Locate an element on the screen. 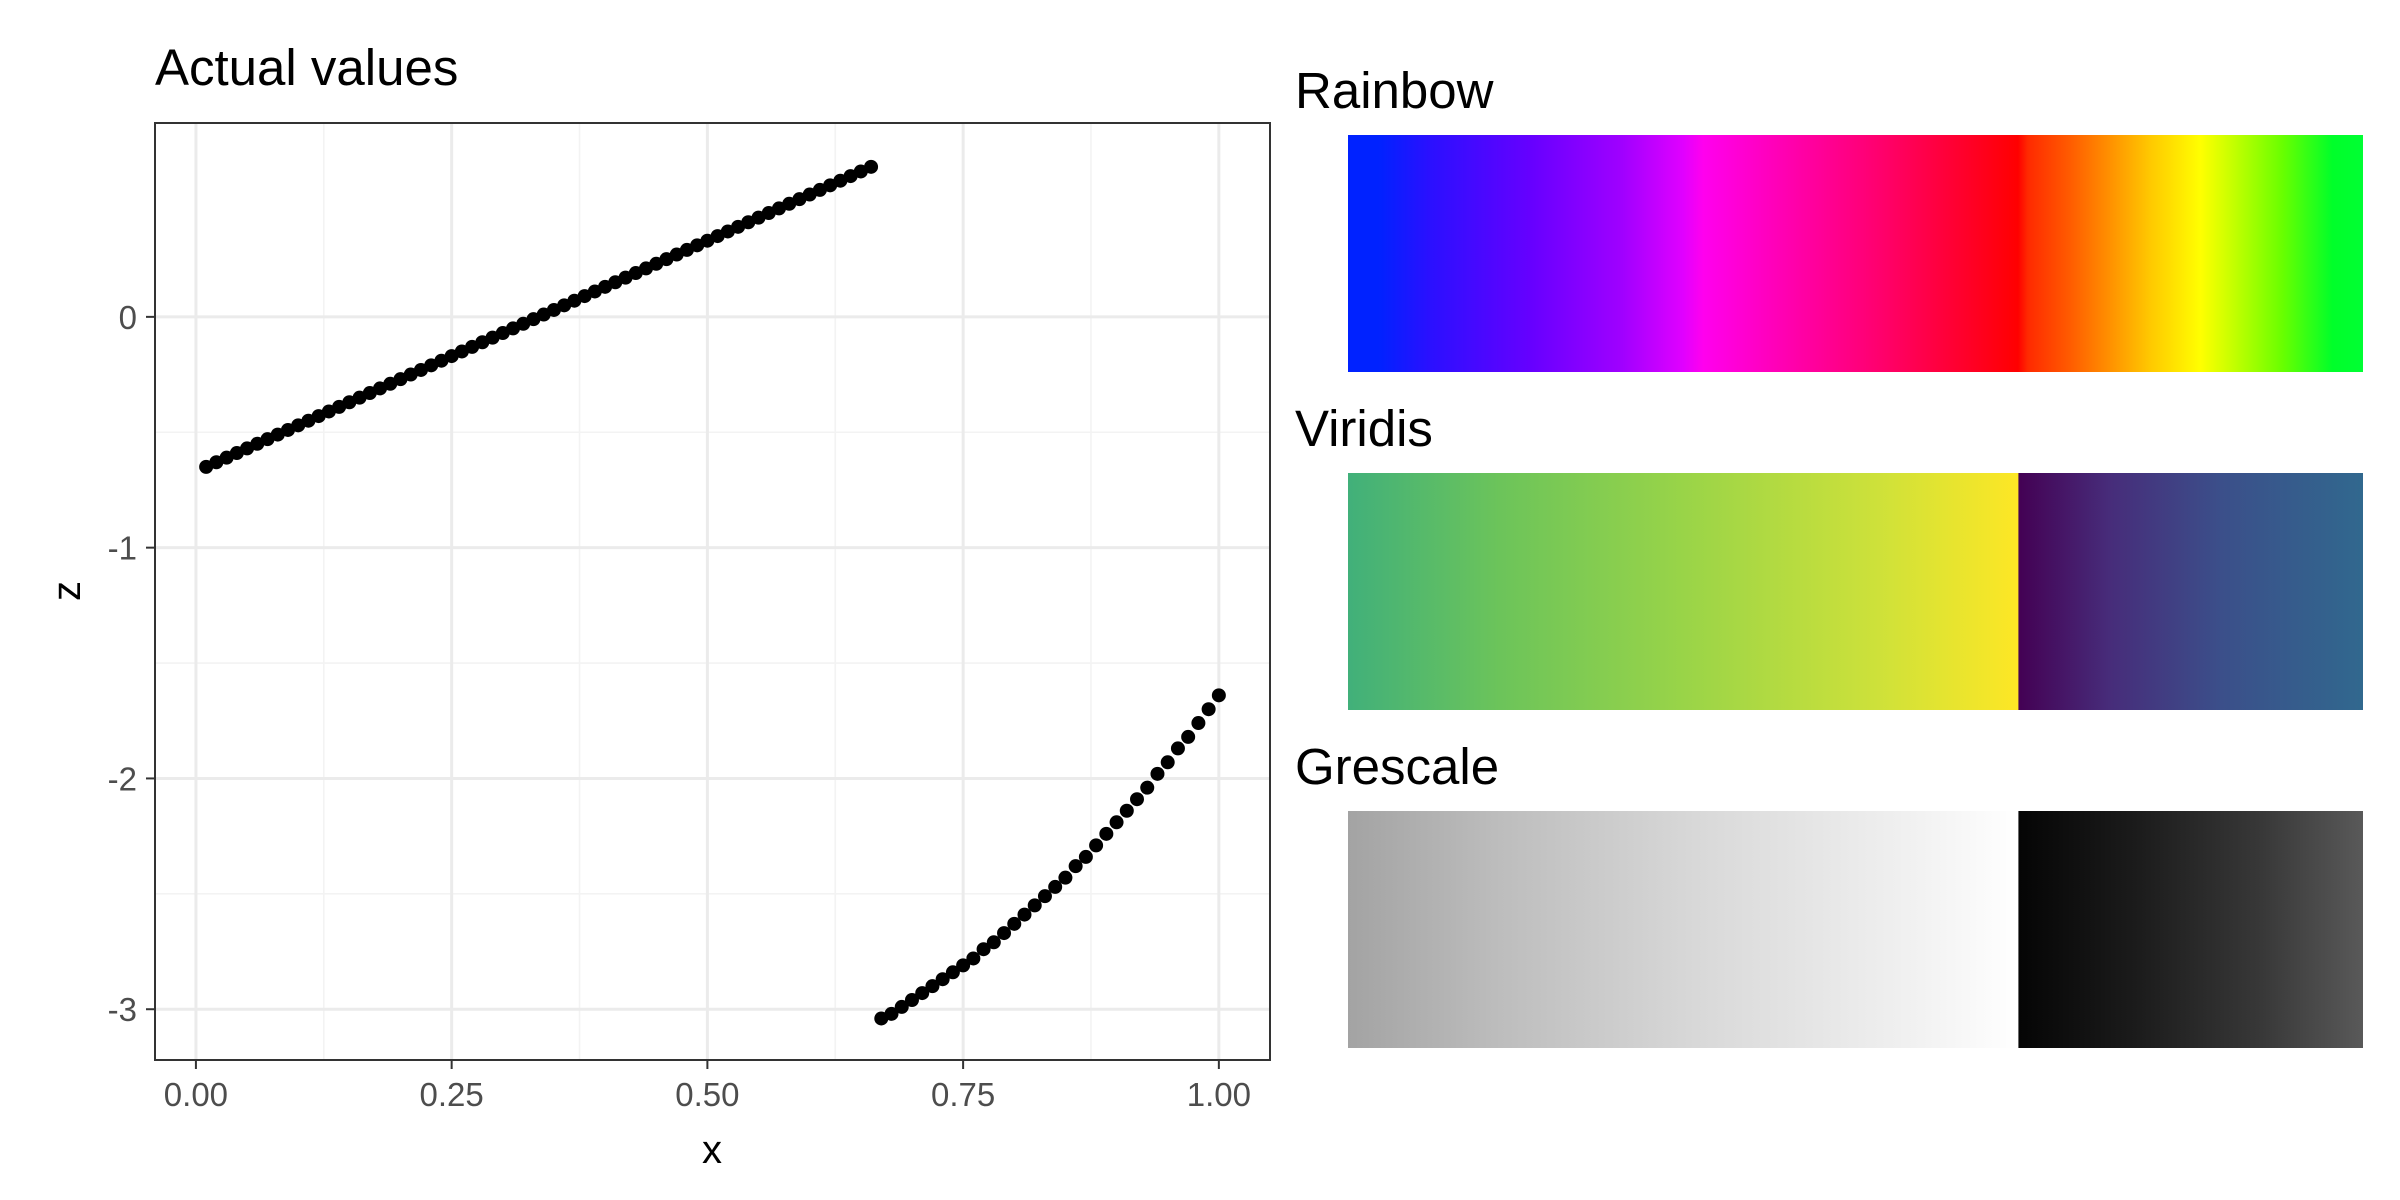  x-tick-label: 0.25 is located at coordinates (452, 1094).